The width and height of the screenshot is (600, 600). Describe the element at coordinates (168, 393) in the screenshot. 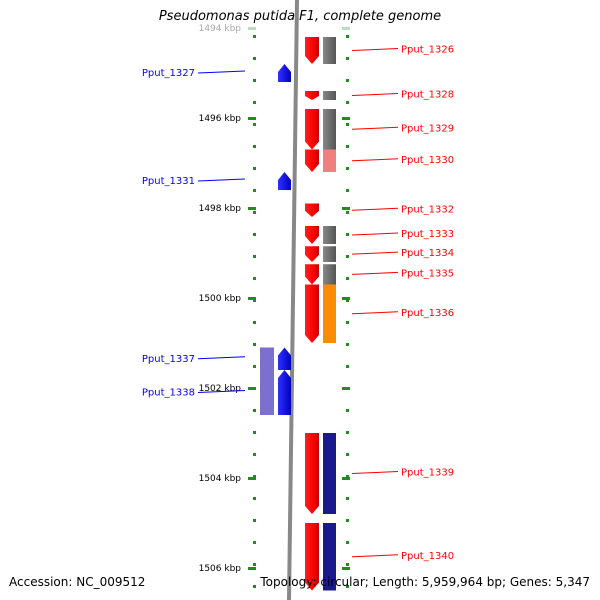

I see `gene-label: Pput_1338` at that location.